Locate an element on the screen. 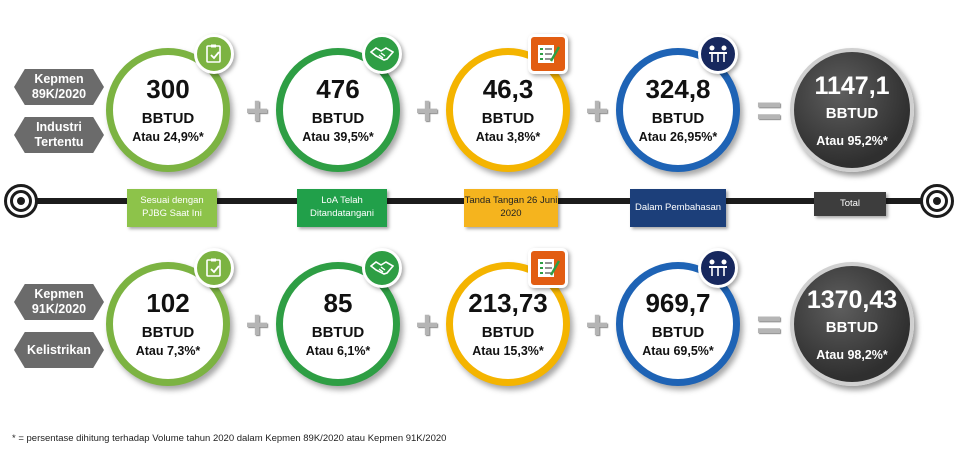 This screenshot has width=960, height=458. percentage: Atau 69,5%* is located at coordinates (678, 350).